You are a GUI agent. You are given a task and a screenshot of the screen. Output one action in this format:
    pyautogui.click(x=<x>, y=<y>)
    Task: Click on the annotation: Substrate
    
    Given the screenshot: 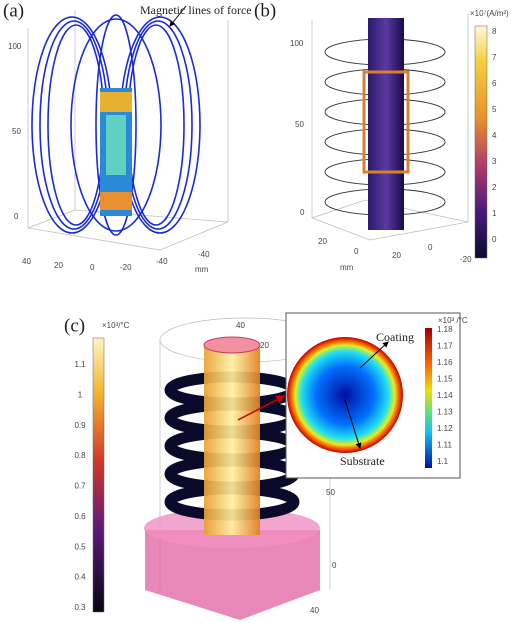 What is the action you would take?
    pyautogui.click(x=362, y=461)
    